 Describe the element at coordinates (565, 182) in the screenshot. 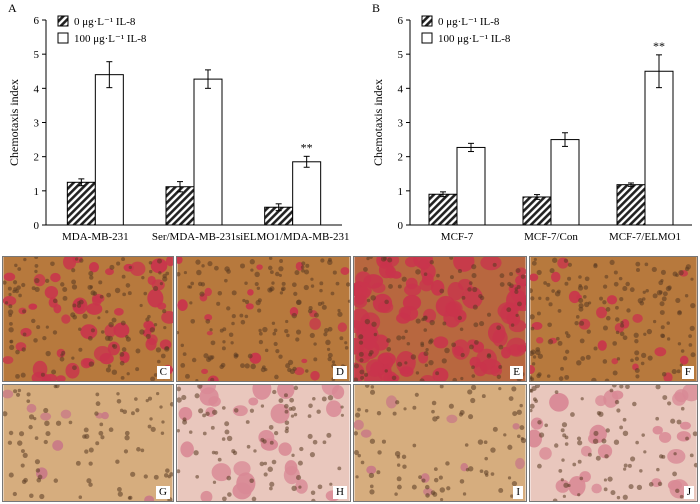

I see `bar` at that location.